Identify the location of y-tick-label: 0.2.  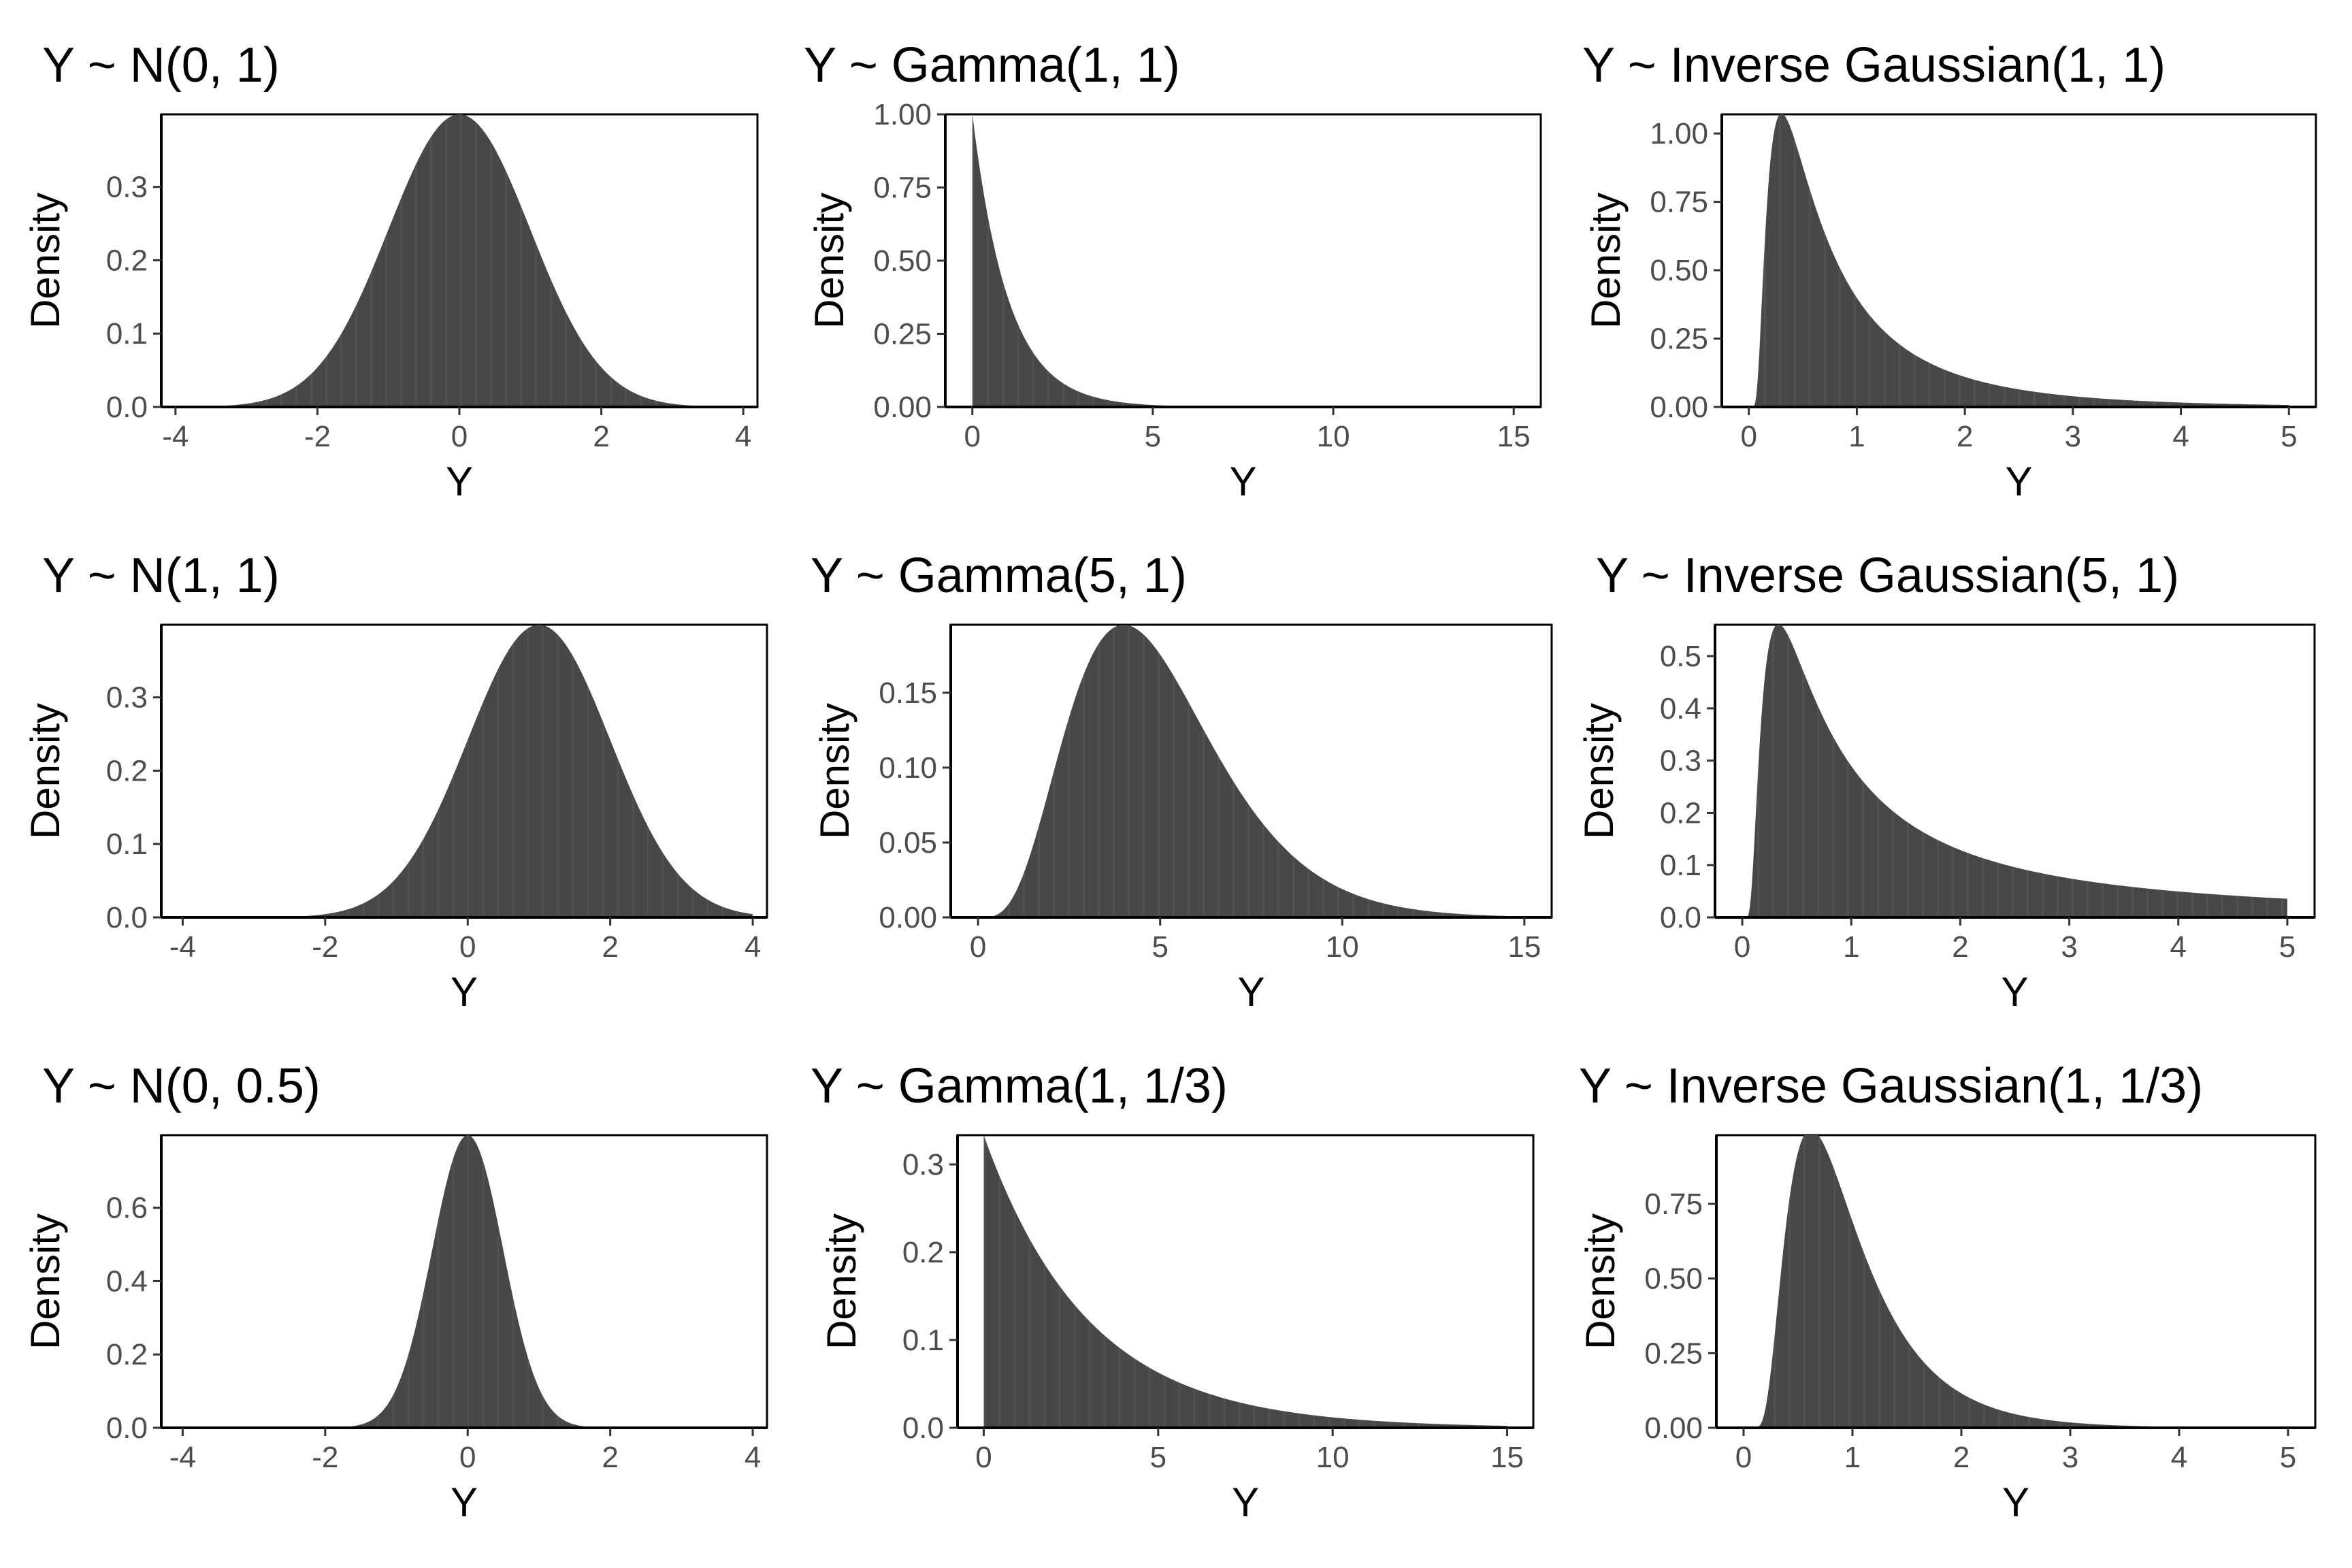
(127, 260).